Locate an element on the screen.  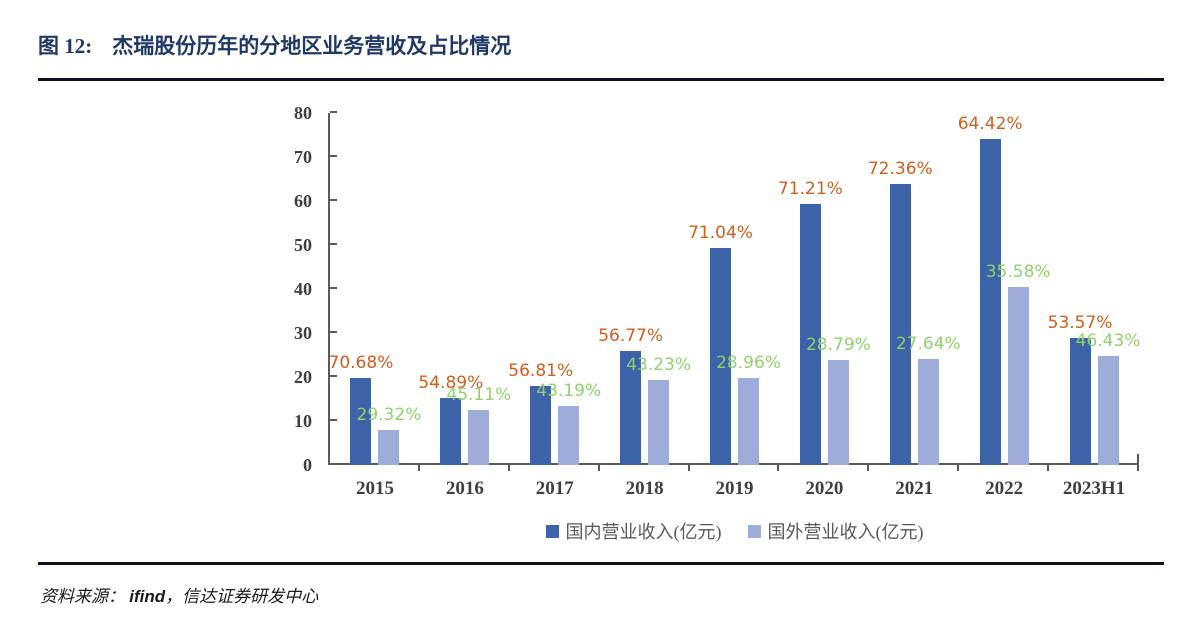
y-axis-tick-label: 50 is located at coordinates (303, 244).